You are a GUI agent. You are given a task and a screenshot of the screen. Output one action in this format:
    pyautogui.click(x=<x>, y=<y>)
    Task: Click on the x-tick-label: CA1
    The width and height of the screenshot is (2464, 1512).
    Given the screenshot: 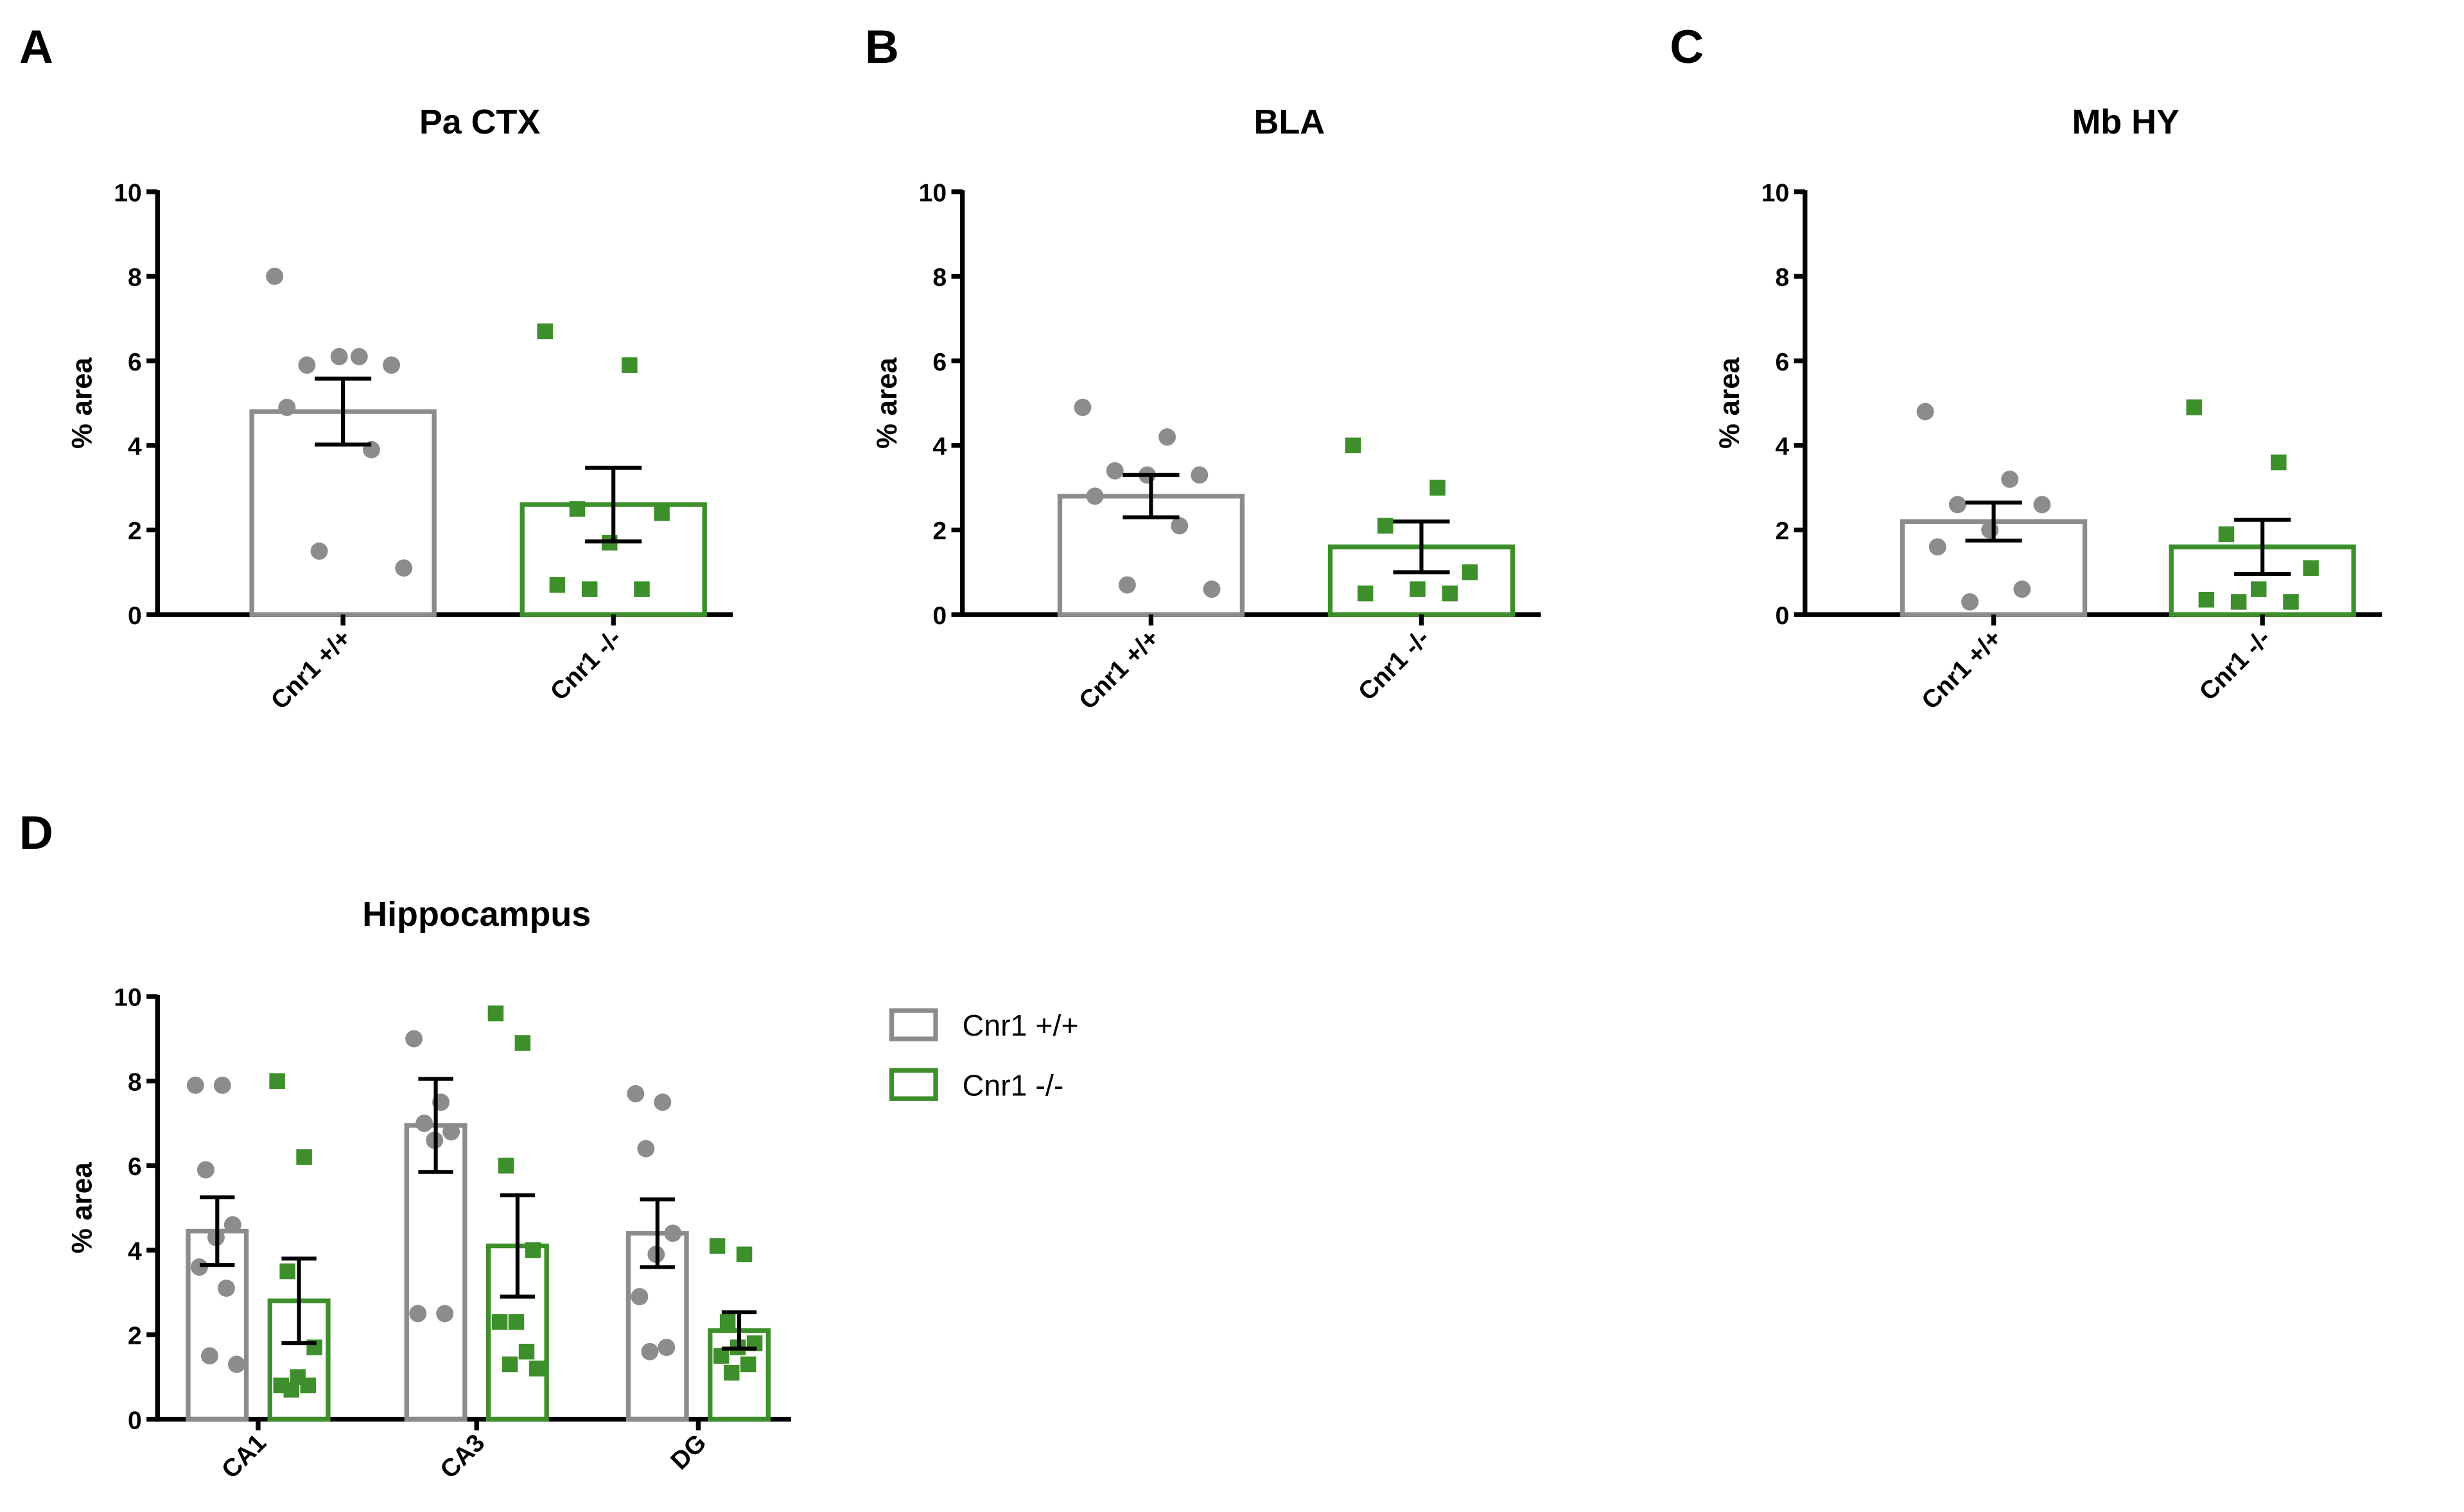 What is the action you would take?
    pyautogui.click(x=244, y=1456)
    